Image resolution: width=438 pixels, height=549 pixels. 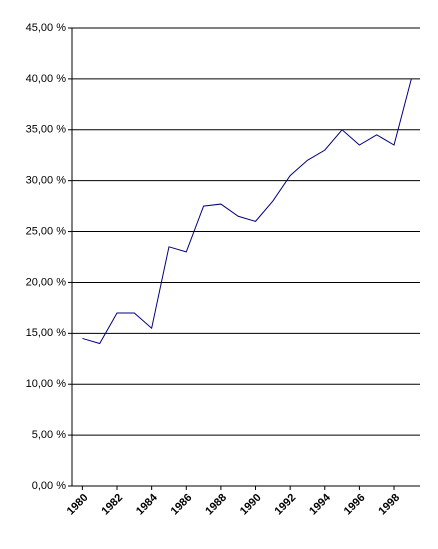 I want to click on x-tick-label: 1990, so click(x=251, y=505).